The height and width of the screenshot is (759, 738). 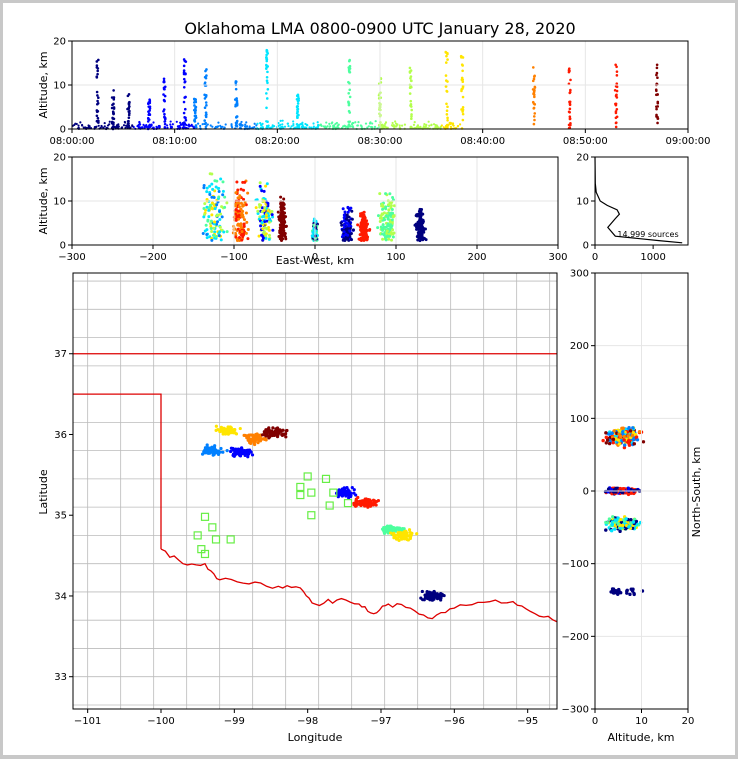 What do you see at coordinates (63, 130) in the screenshot?
I see `y-tick-label: 0` at bounding box center [63, 130].